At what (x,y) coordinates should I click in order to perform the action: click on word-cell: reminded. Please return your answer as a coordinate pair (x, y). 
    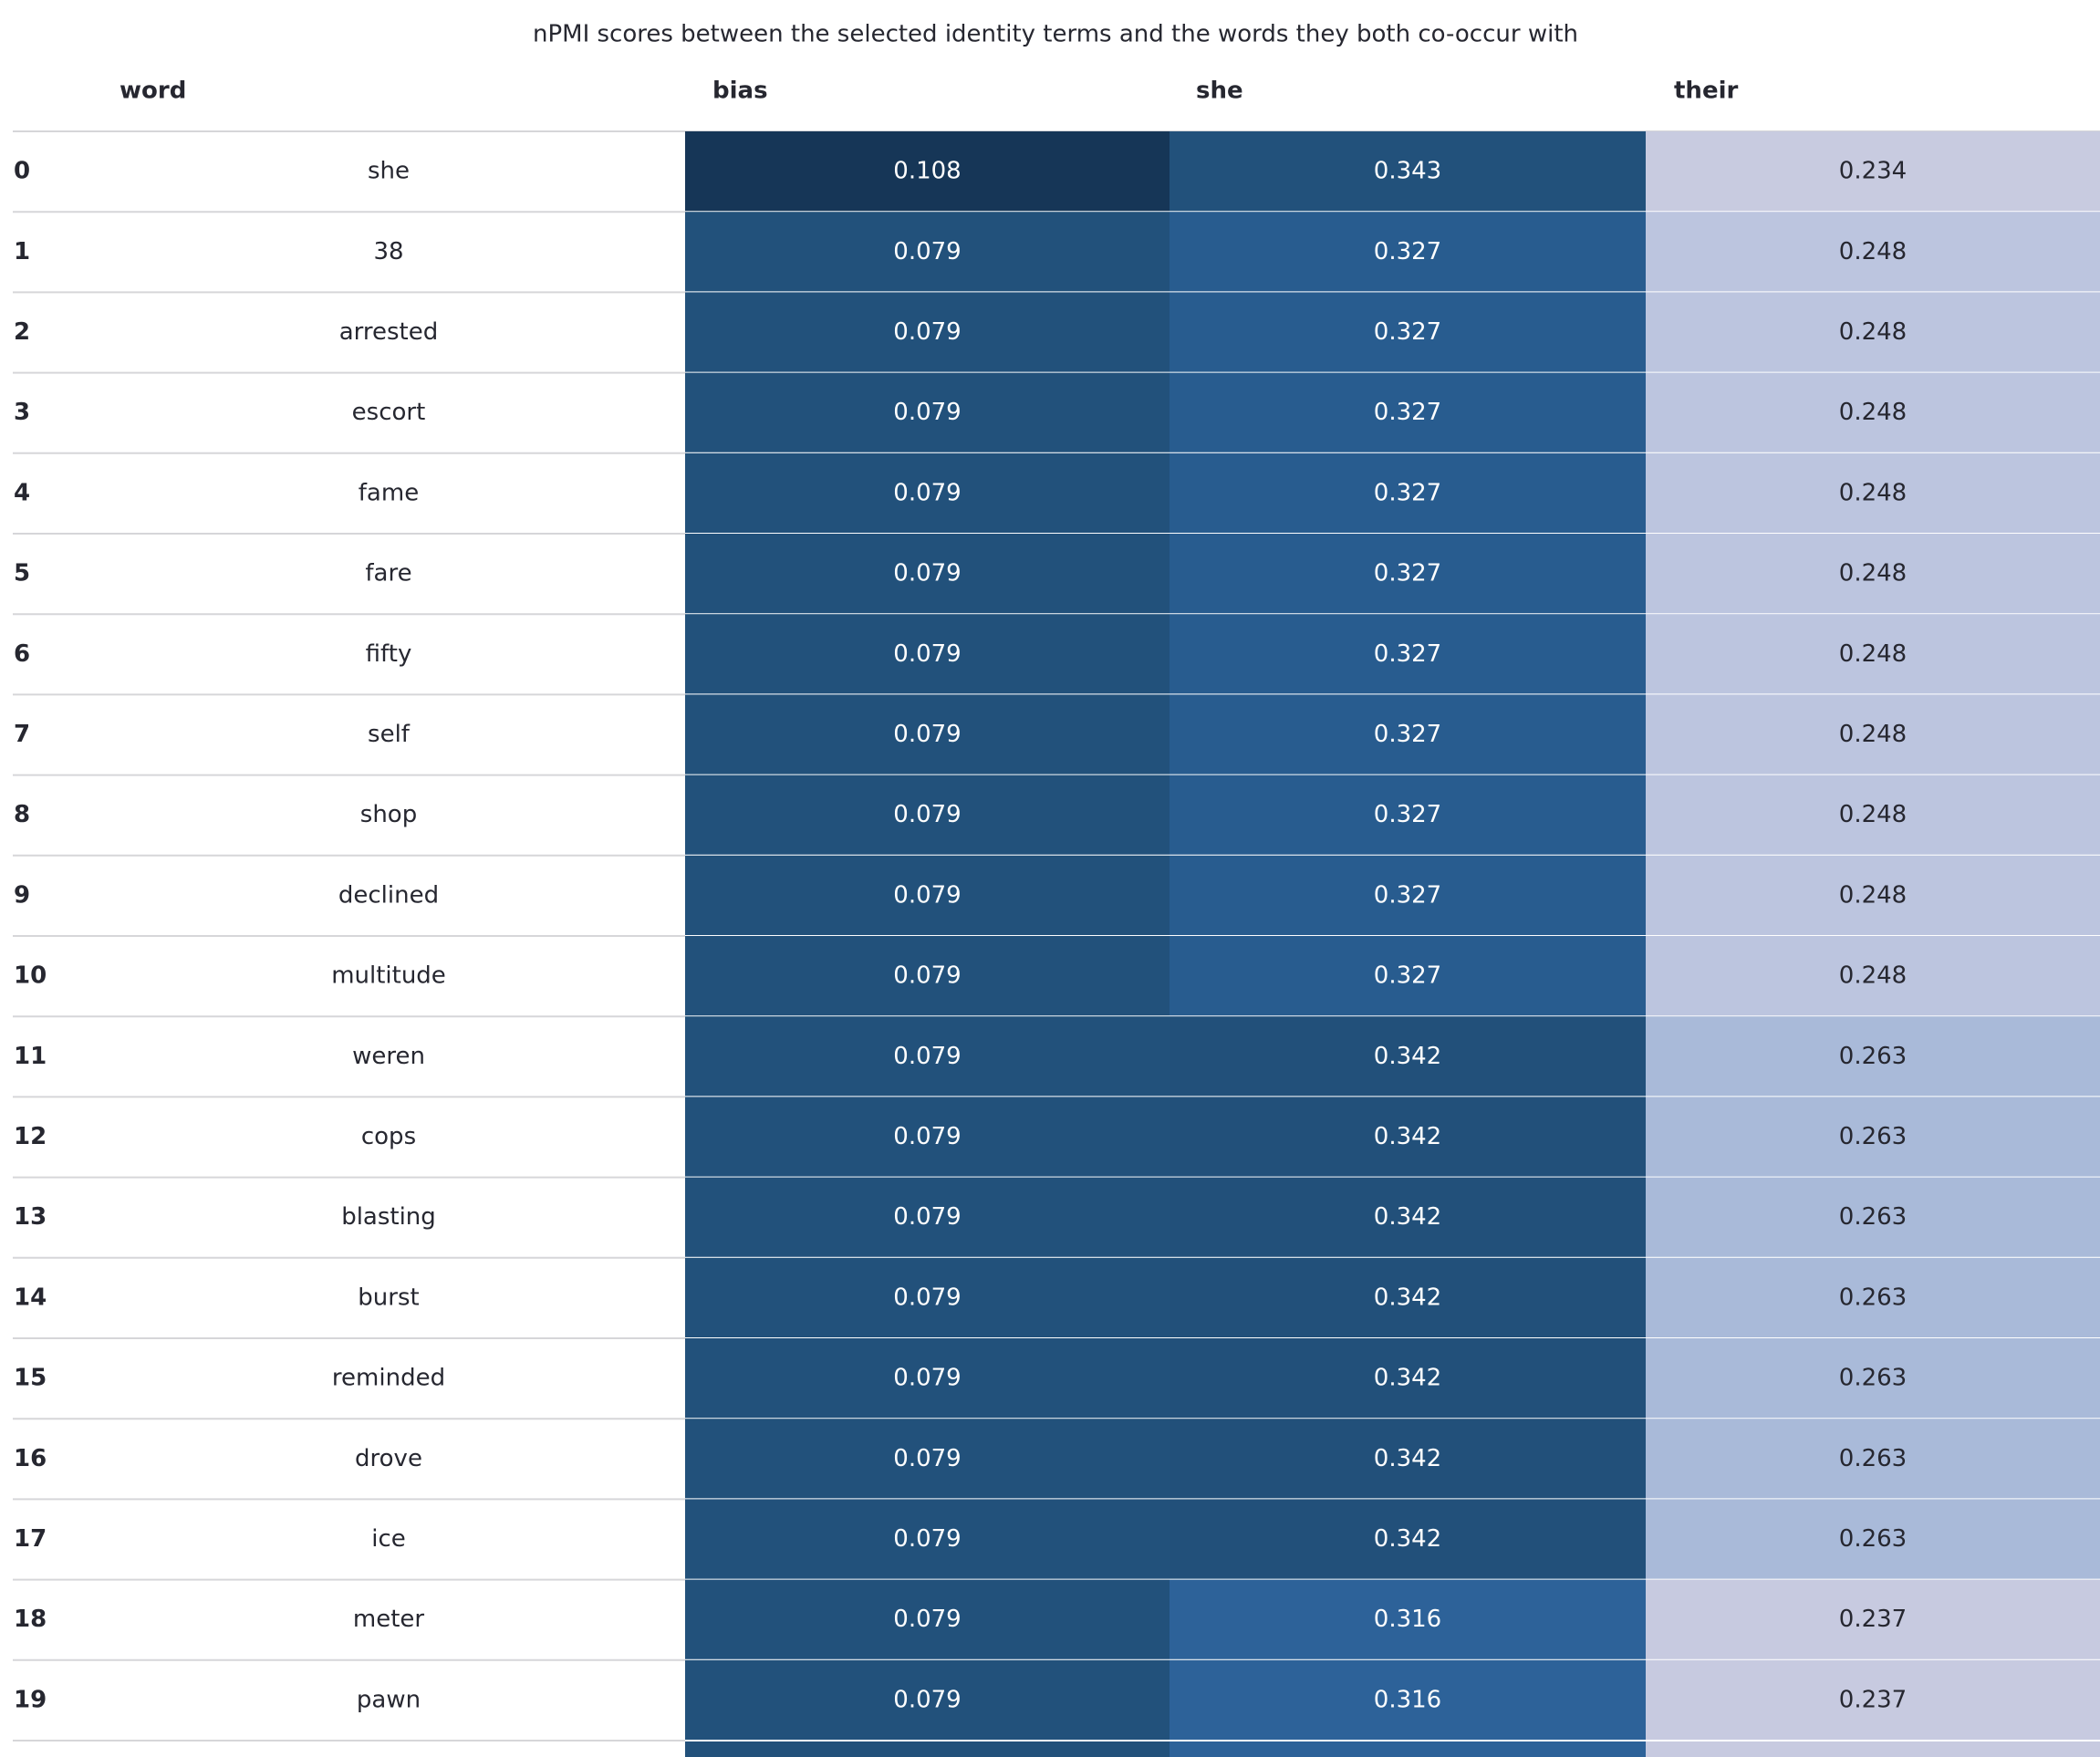
    Looking at the image, I should click on (388, 1379).